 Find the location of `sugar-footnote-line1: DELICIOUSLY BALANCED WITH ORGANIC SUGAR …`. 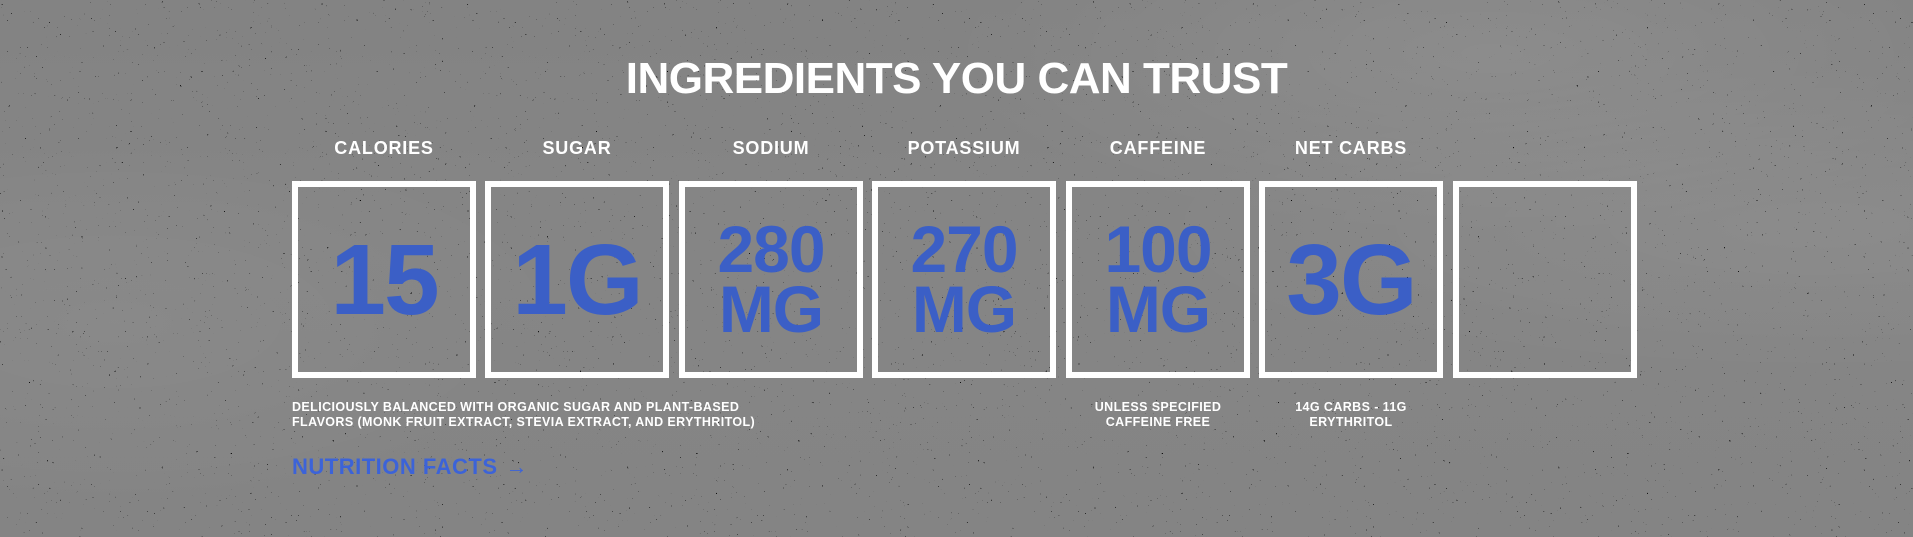

sugar-footnote-line1: DELICIOUSLY BALANCED WITH ORGANIC SUGAR … is located at coordinates (516, 407).